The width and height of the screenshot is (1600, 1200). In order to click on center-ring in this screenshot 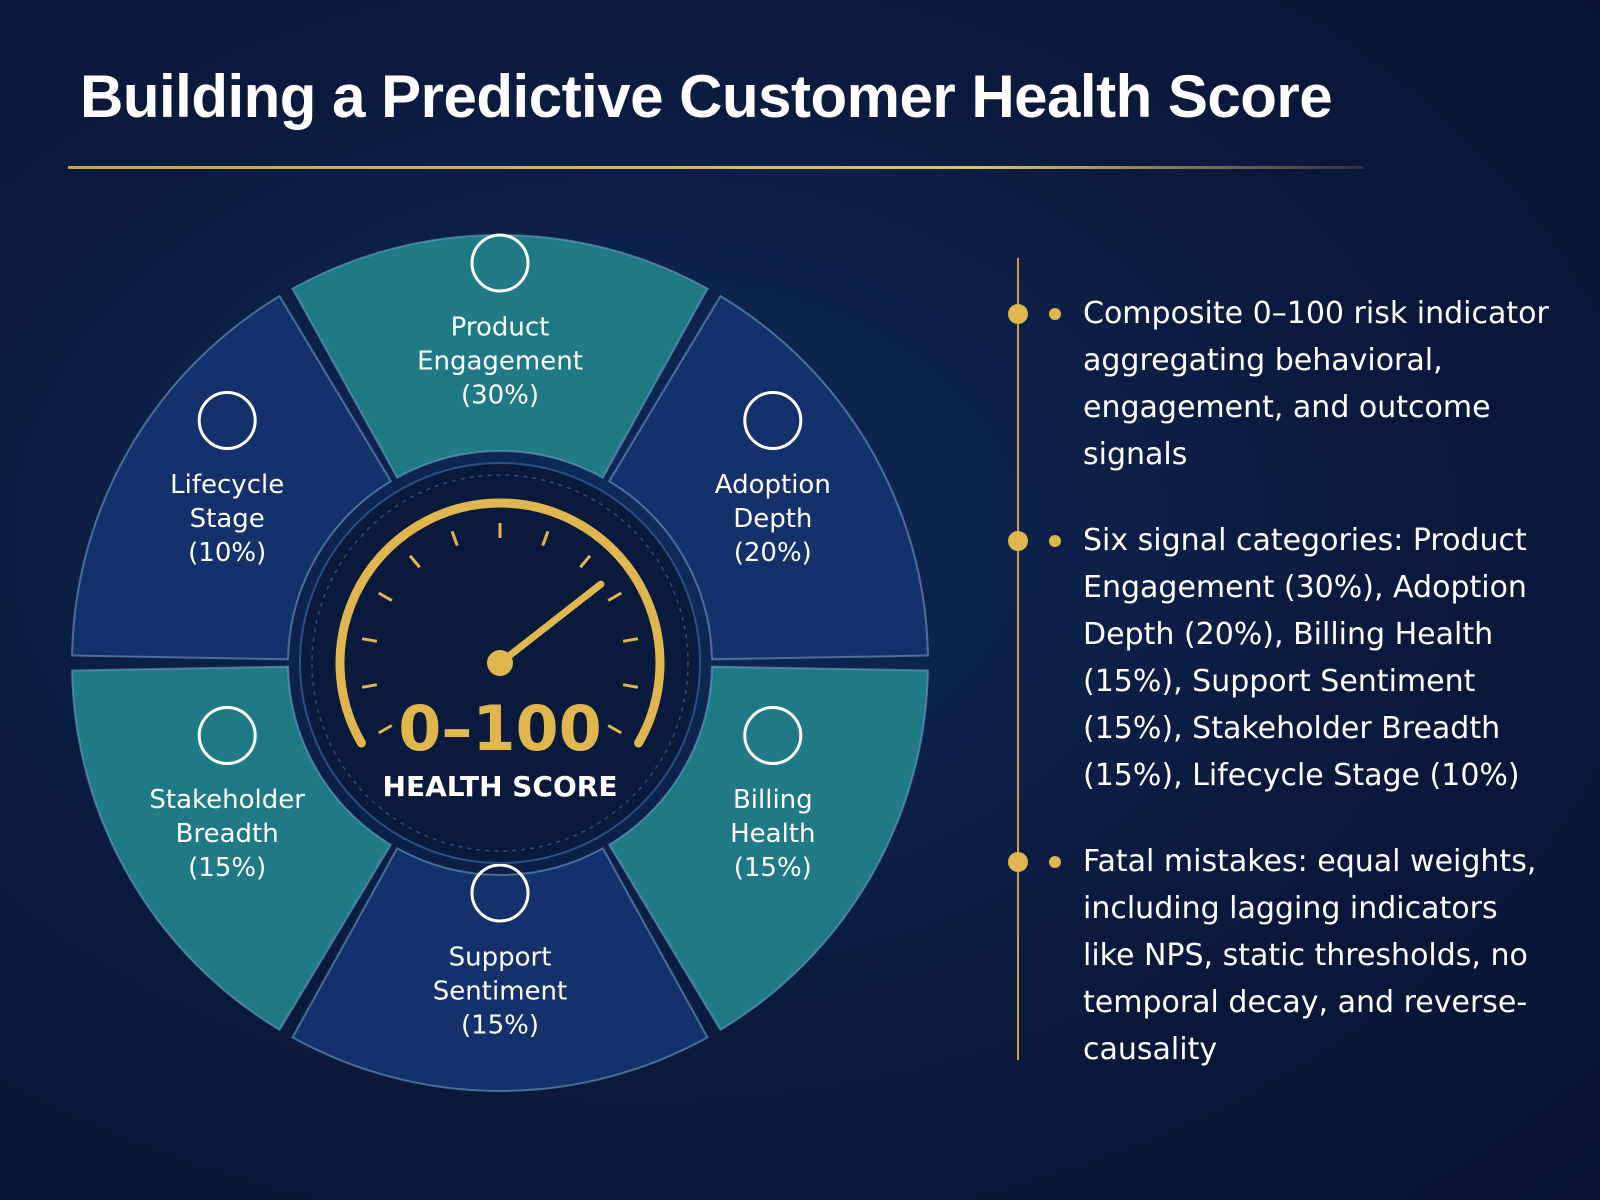, I will do `click(500, 663)`.